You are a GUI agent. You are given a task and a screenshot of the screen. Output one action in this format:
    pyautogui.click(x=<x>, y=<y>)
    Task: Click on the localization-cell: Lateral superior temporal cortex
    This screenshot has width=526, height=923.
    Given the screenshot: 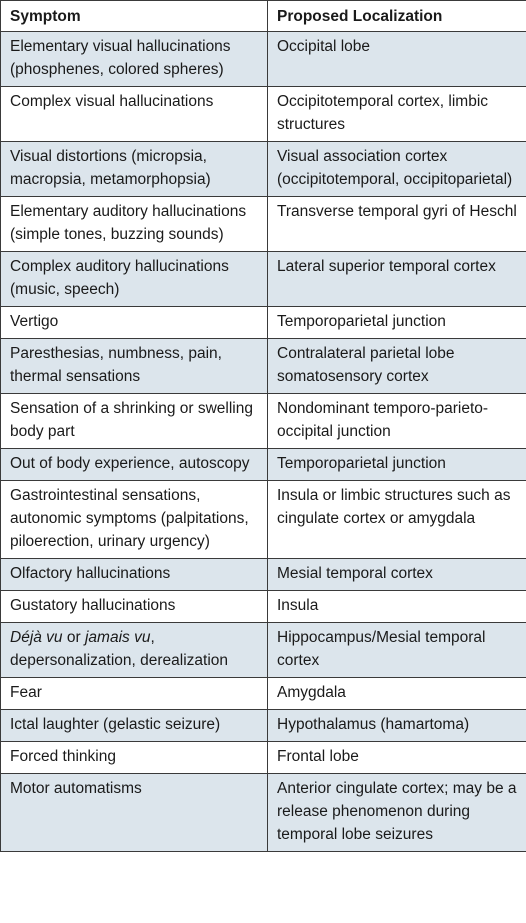 What is the action you would take?
    pyautogui.click(x=396, y=279)
    